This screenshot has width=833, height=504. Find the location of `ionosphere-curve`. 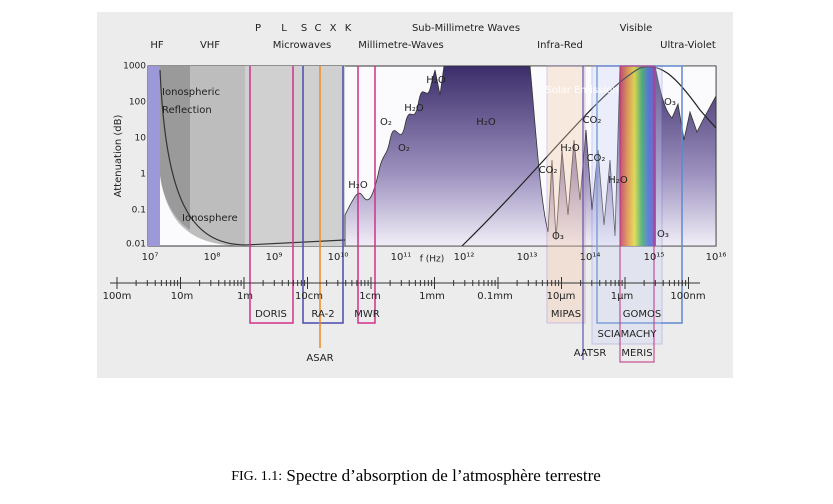

ionosphere-curve is located at coordinates (252, 157).